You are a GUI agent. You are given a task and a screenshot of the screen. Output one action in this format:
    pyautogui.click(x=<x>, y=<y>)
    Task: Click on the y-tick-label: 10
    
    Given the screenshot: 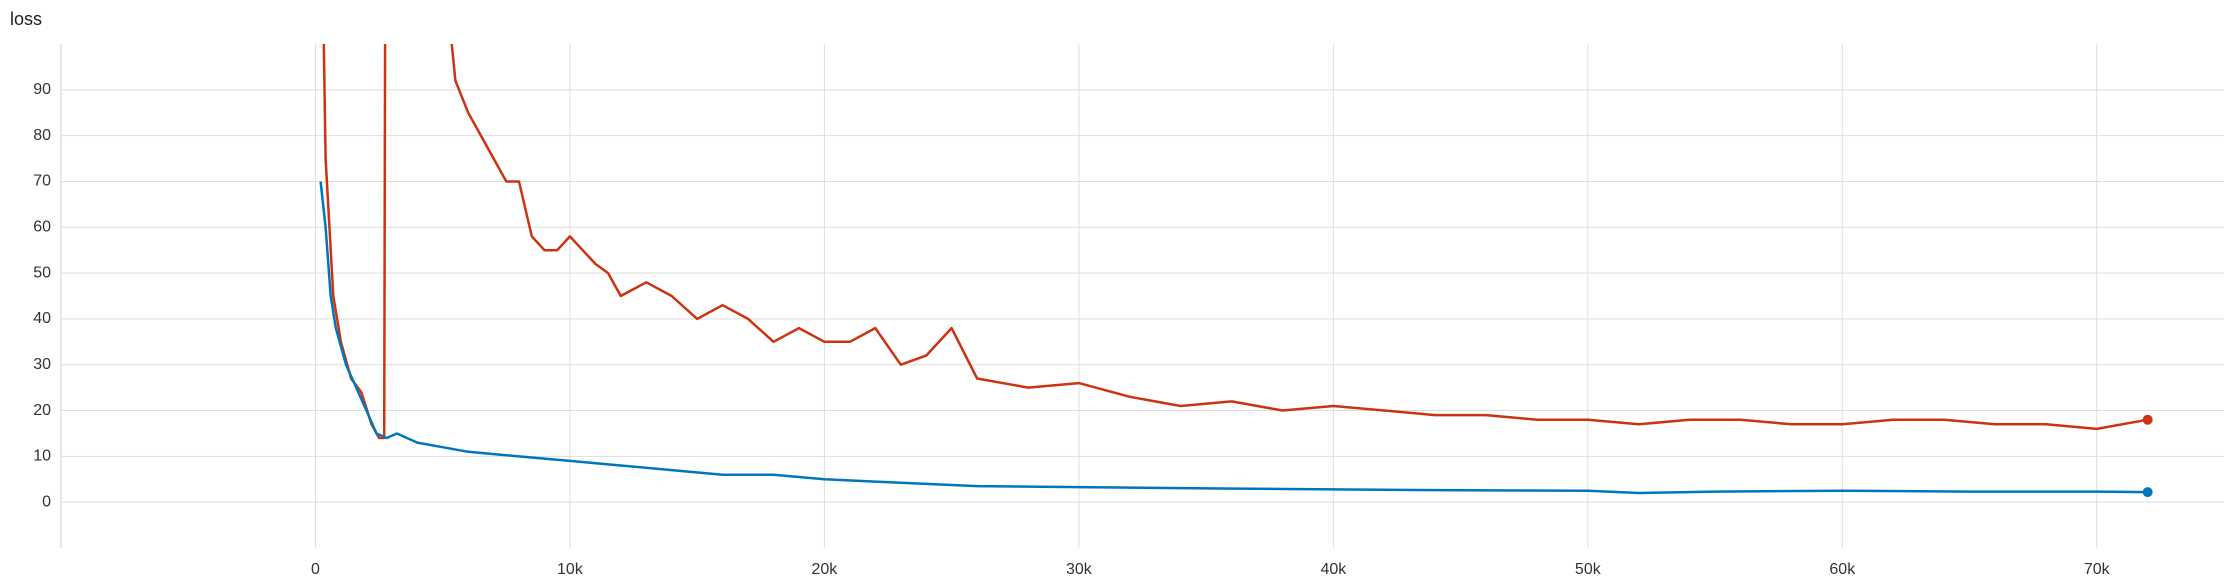 What is the action you would take?
    pyautogui.click(x=42, y=456)
    